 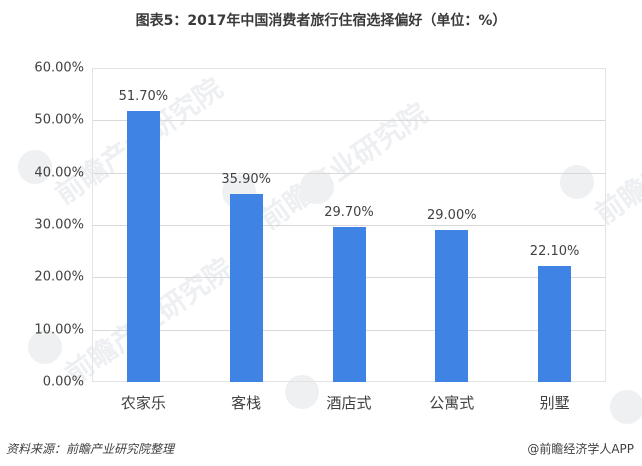 What do you see at coordinates (321, 21) in the screenshot?
I see `chart-title: 图表5：2017年中国消费者旅行住宿选择偏好（单位：%）` at bounding box center [321, 21].